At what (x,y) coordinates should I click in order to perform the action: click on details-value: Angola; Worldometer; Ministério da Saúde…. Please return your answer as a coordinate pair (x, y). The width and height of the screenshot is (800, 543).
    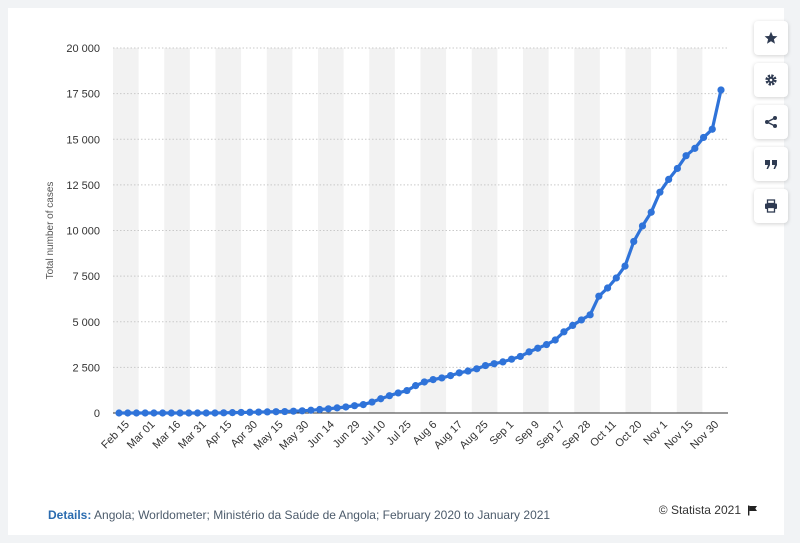
    Looking at the image, I should click on (321, 515).